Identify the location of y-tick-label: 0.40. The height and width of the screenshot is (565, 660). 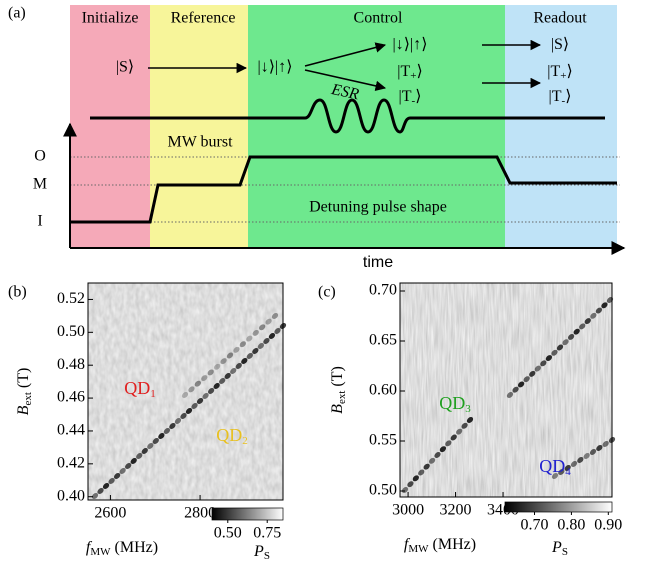
(71, 495).